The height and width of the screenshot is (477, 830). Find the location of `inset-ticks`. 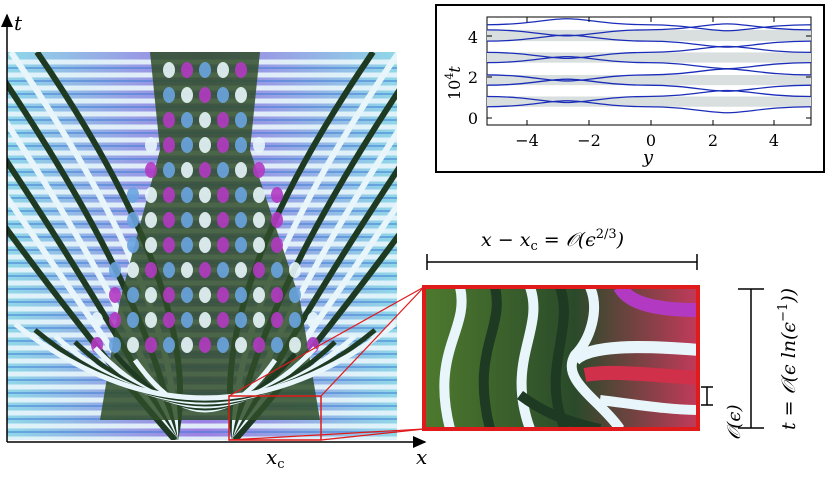

inset-ticks is located at coordinates (649, 71).